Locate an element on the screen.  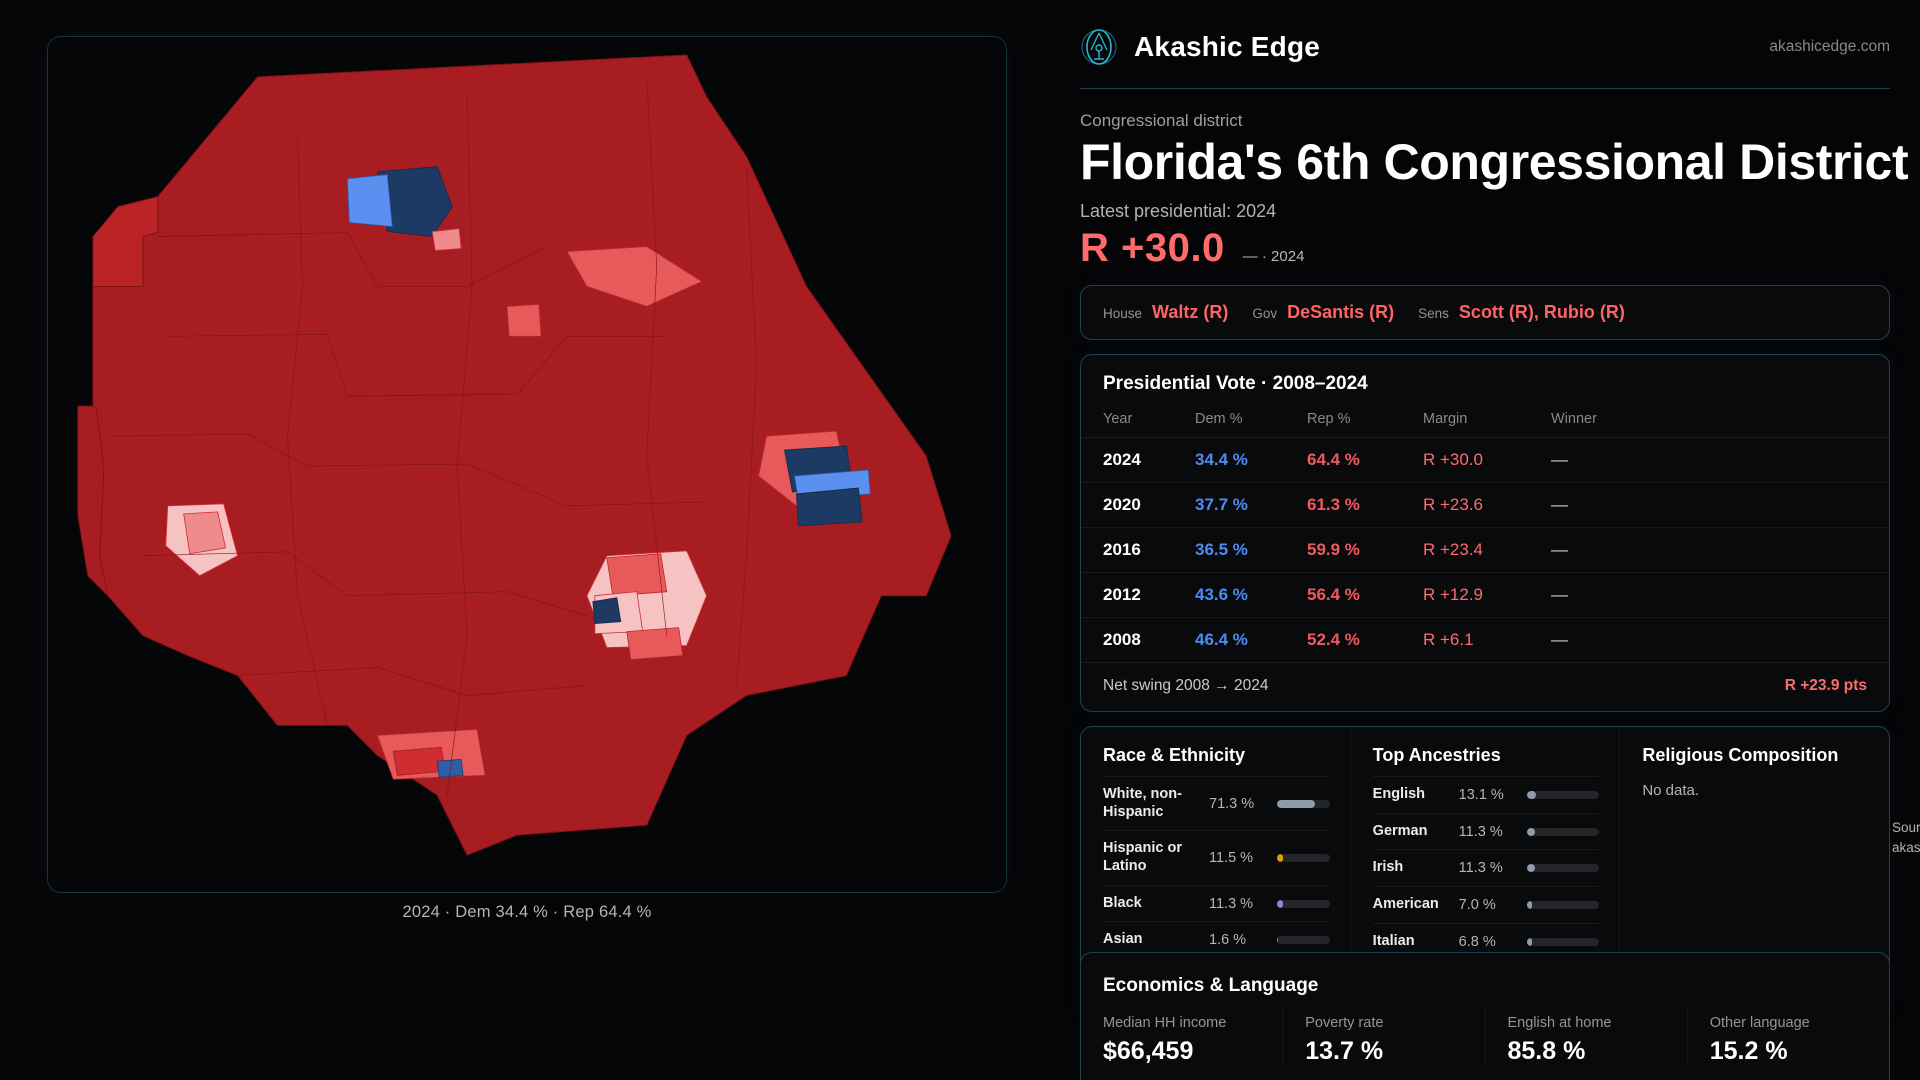
net-swing-label: Net swing 2008 → 2024 is located at coordinates (1186, 685).